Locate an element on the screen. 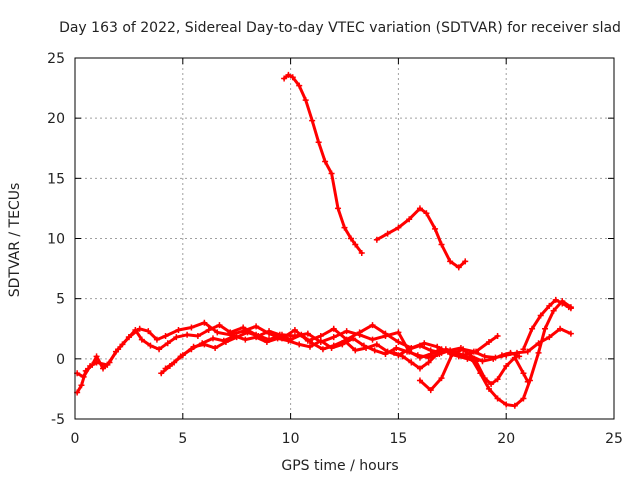 The height and width of the screenshot is (480, 640). series-line is located at coordinates (482, 353).